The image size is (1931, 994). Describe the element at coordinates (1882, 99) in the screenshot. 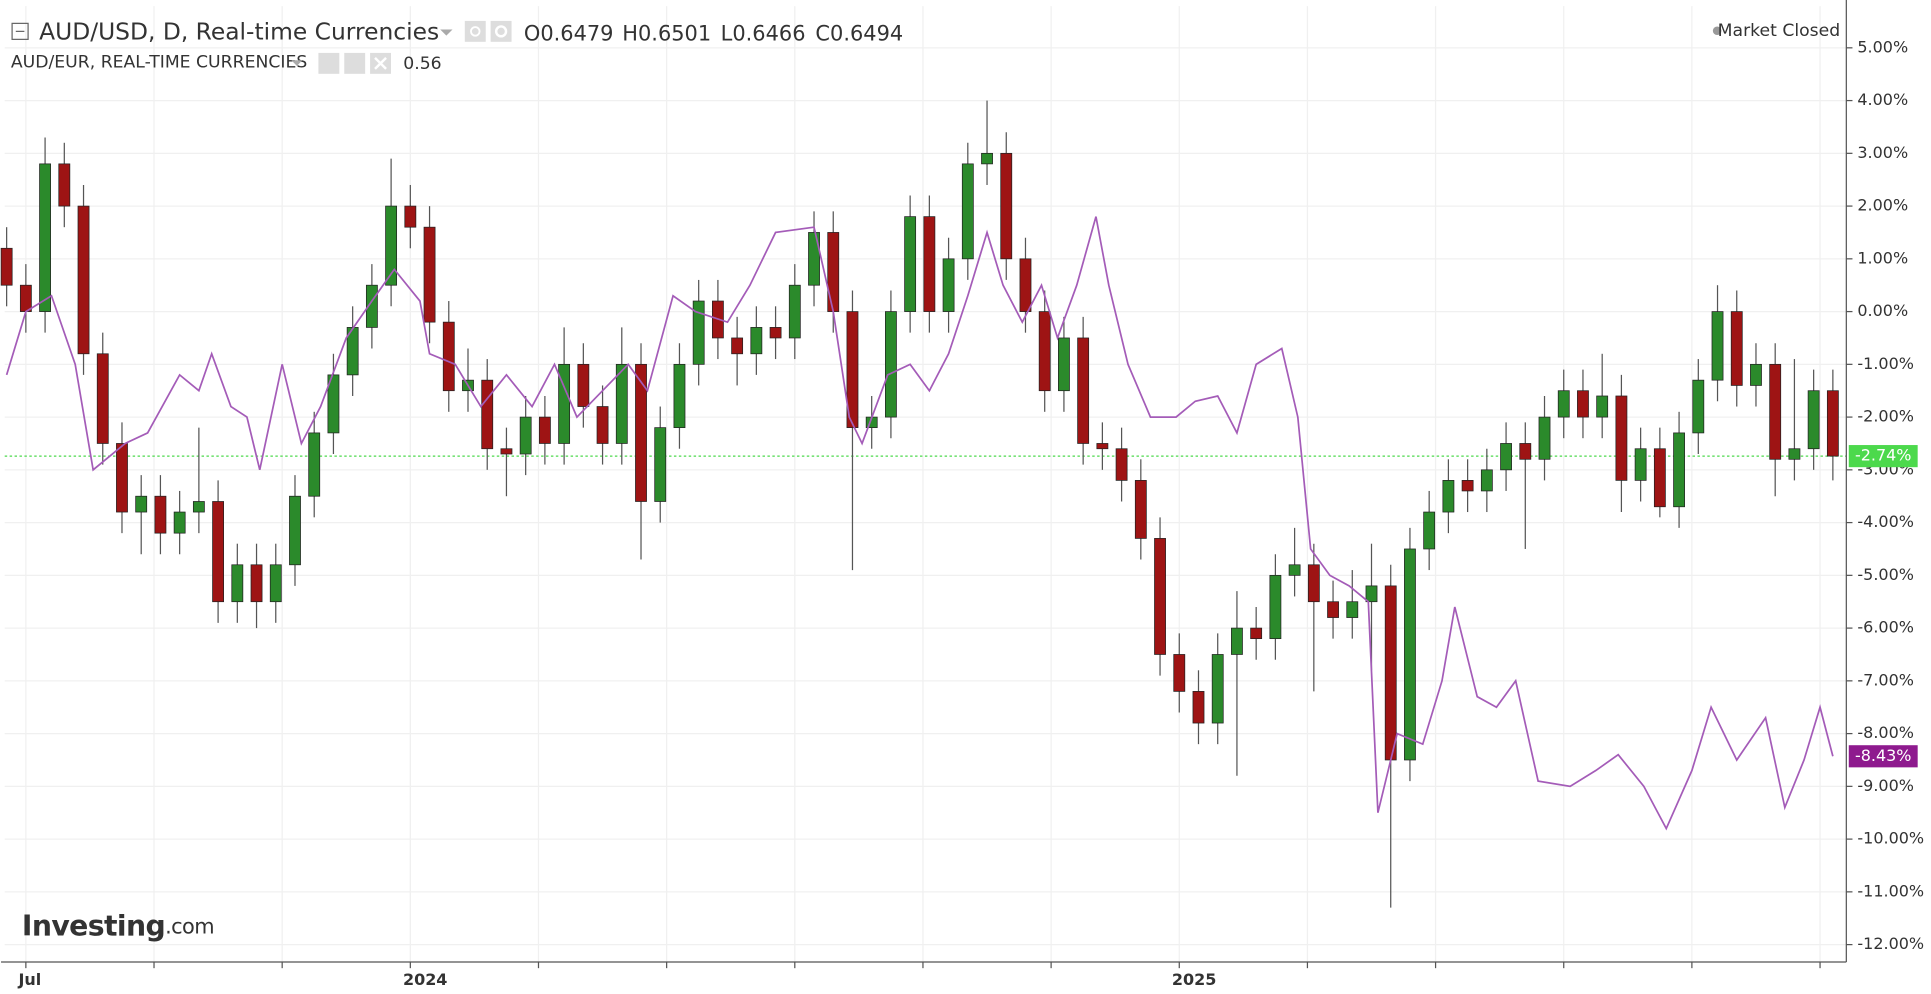

I see `y-tick-label: 4.00%` at that location.